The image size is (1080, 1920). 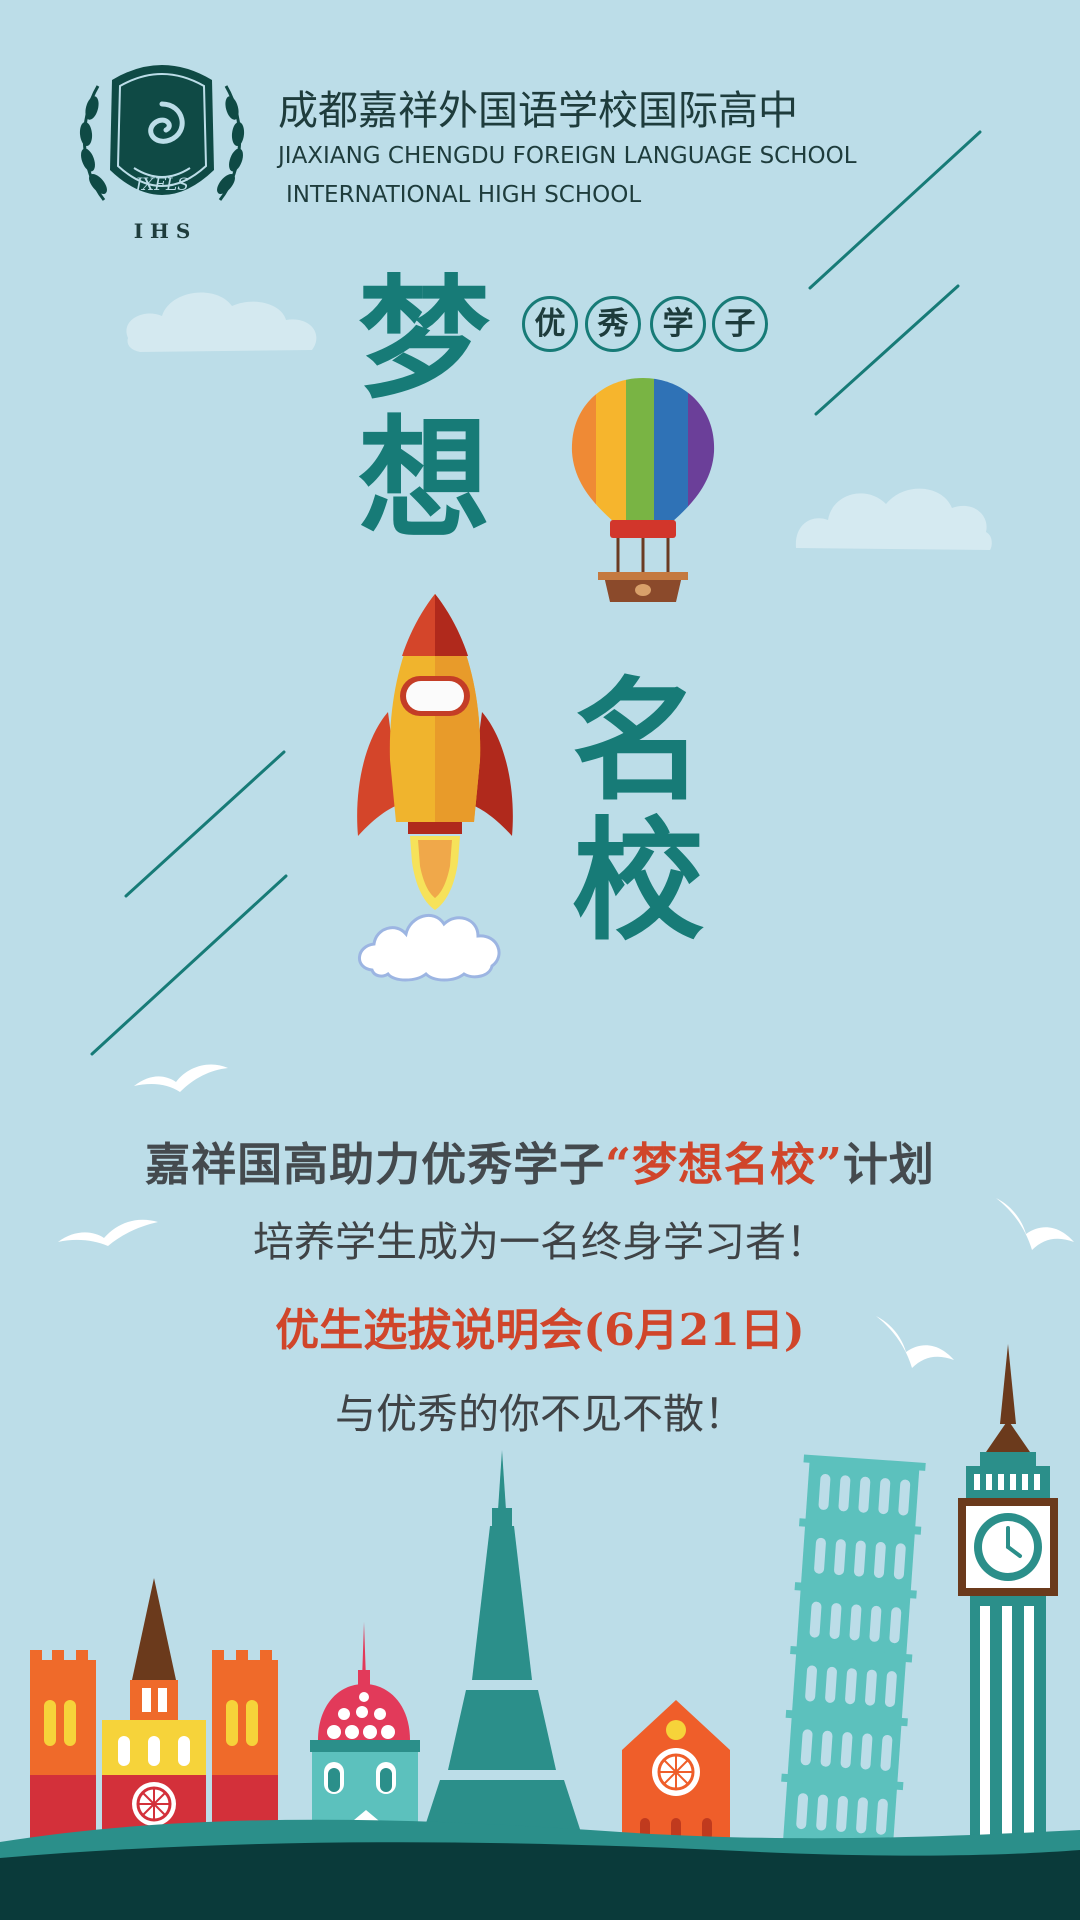 I want to click on school-name-cn: 成都嘉祥外国语学校国际高中, so click(x=538, y=111).